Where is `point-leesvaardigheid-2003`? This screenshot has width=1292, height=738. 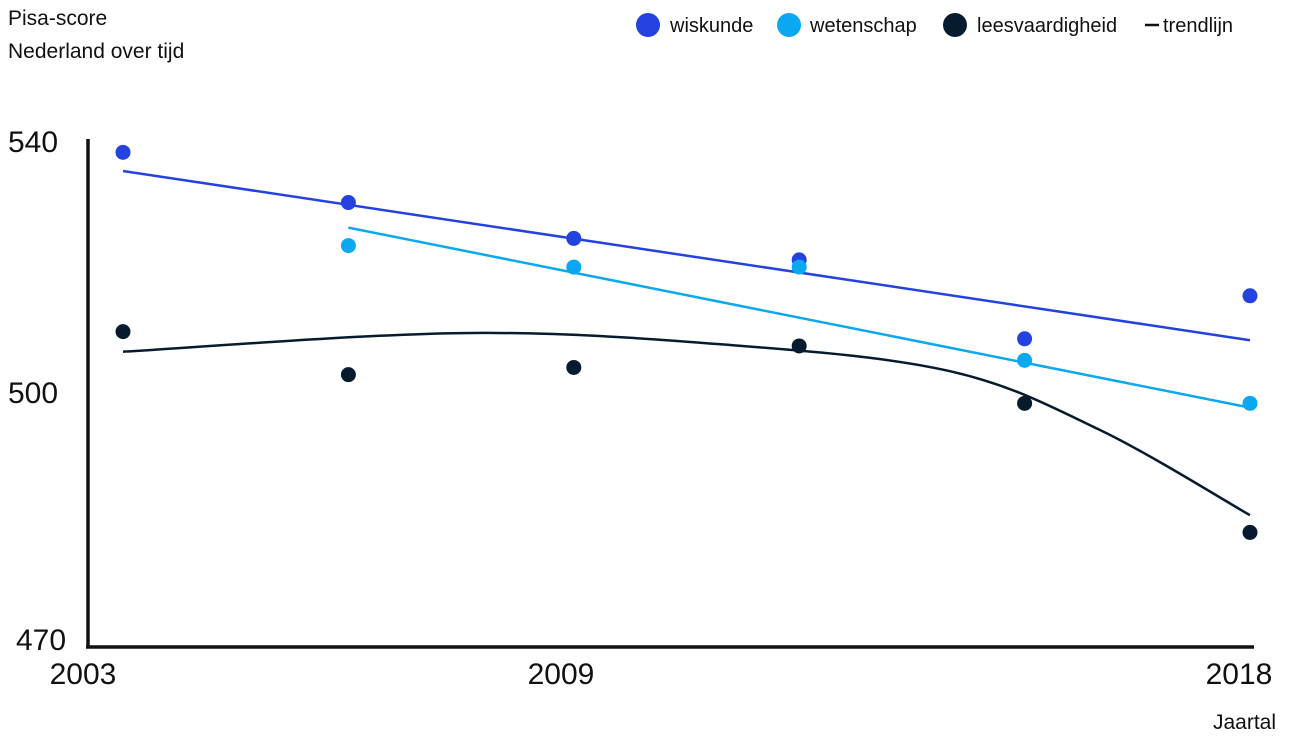 point-leesvaardigheid-2003 is located at coordinates (123, 332).